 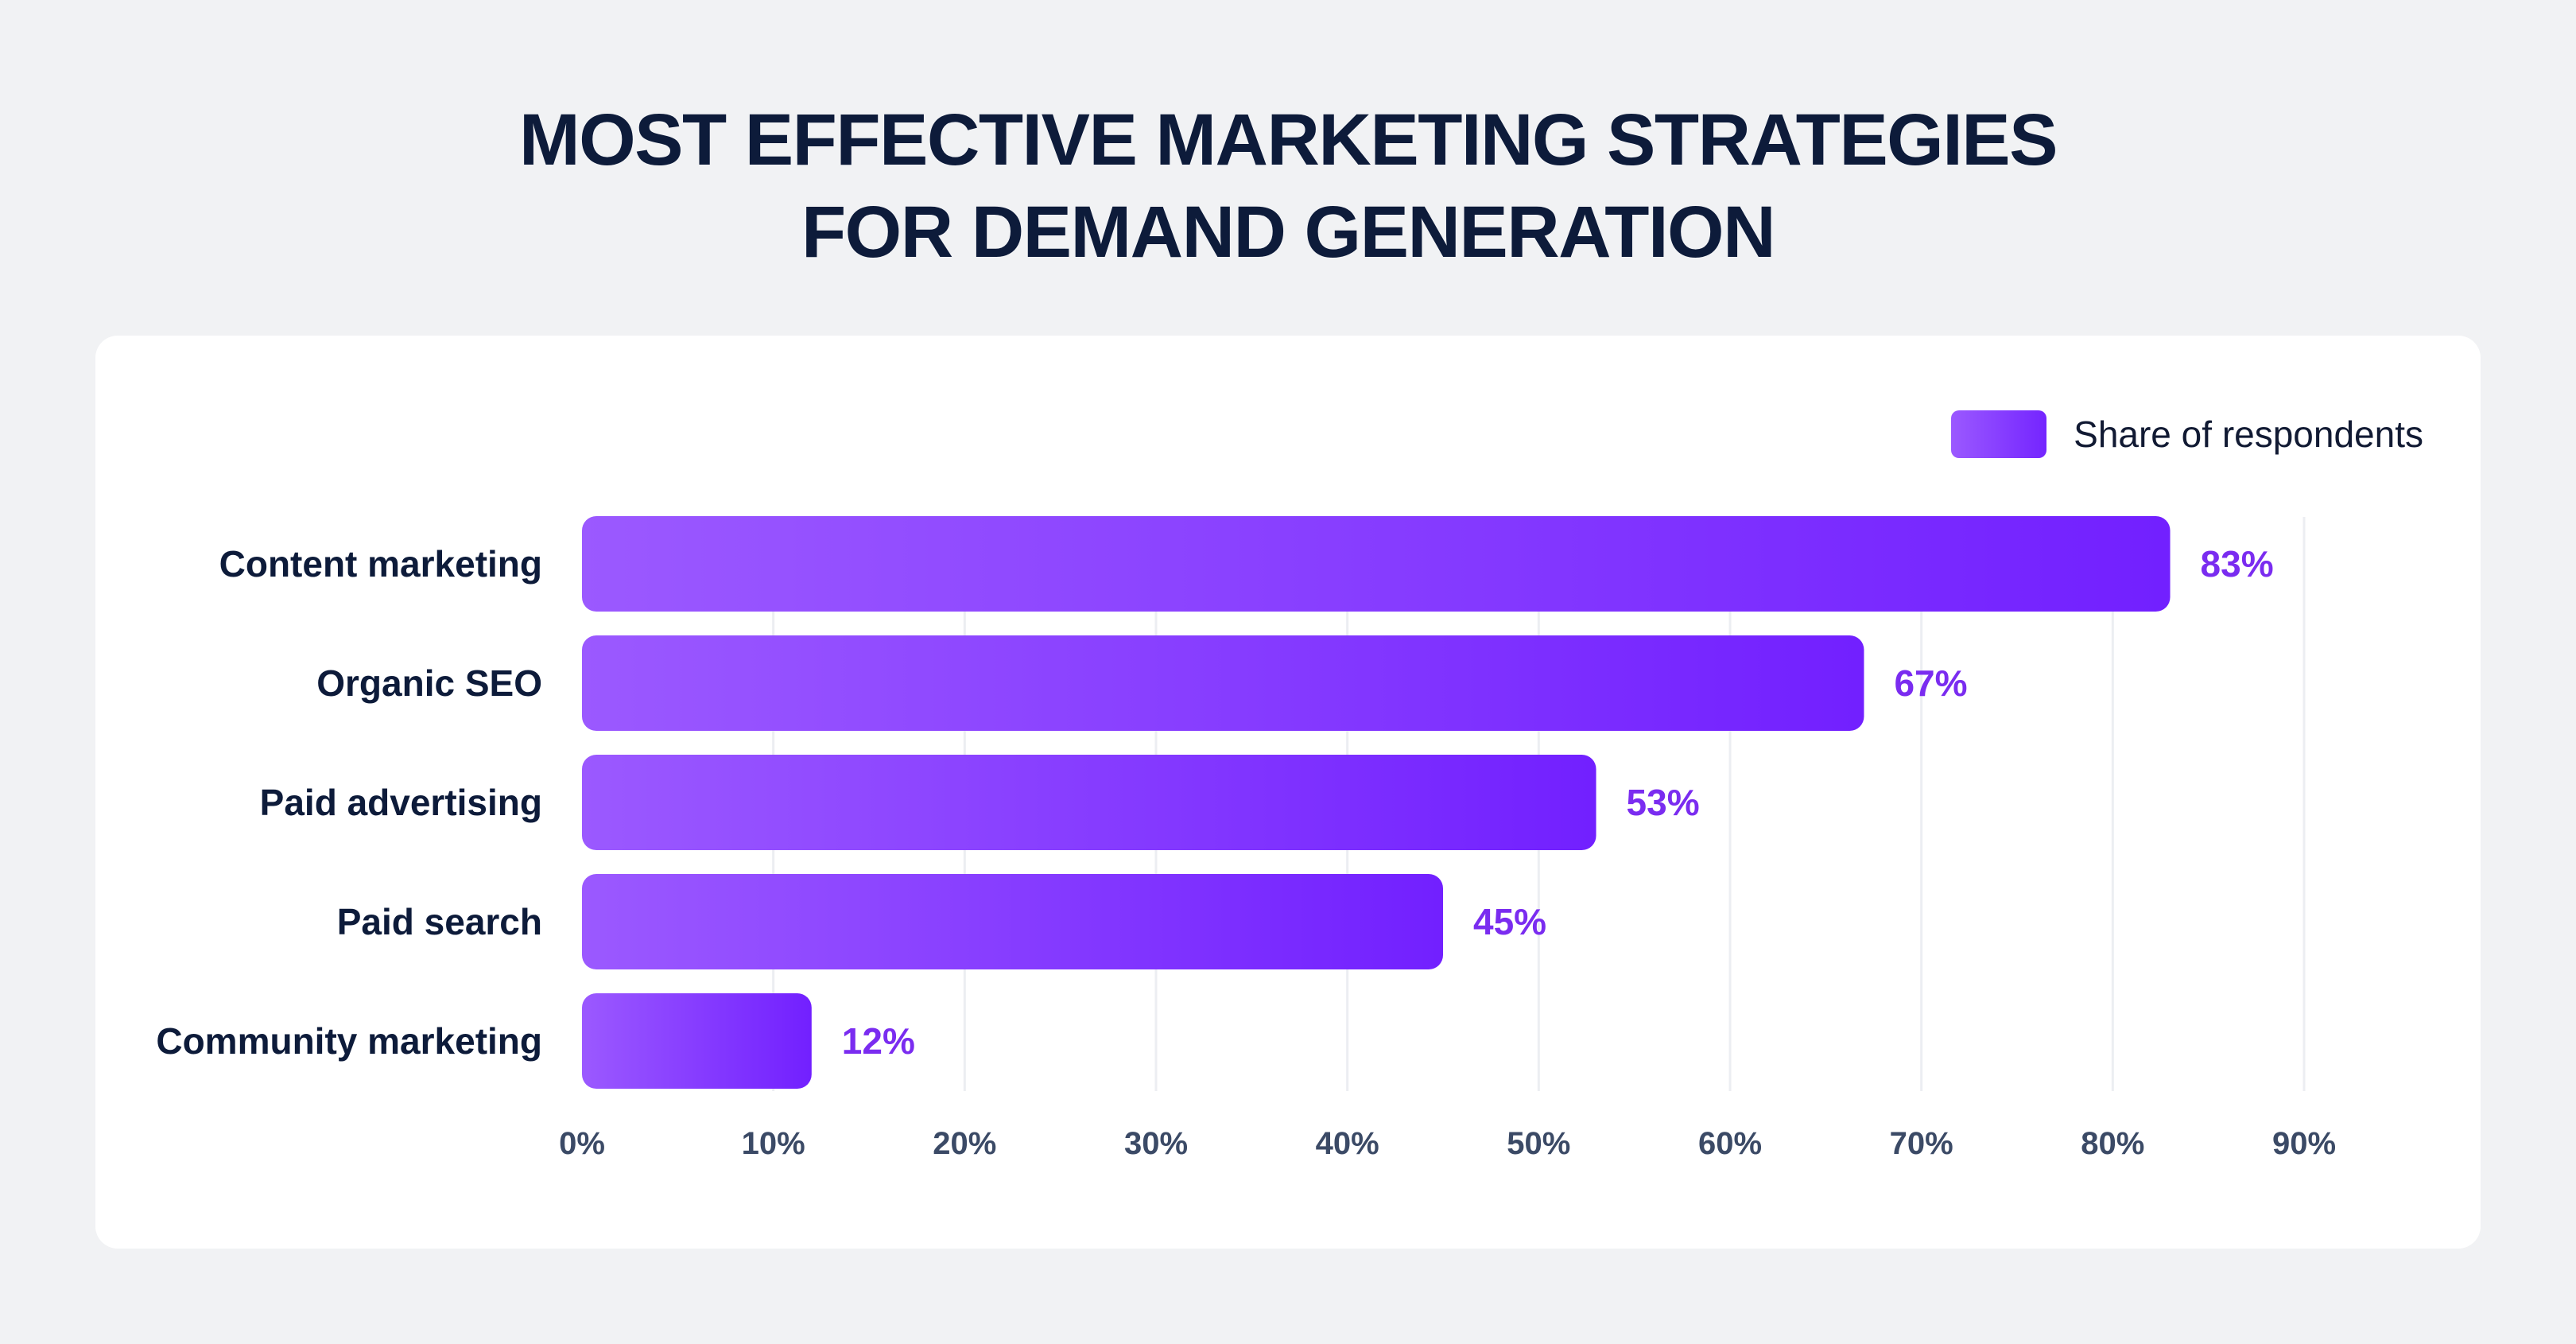 I want to click on x-tick-label: 30%, so click(x=1156, y=1143).